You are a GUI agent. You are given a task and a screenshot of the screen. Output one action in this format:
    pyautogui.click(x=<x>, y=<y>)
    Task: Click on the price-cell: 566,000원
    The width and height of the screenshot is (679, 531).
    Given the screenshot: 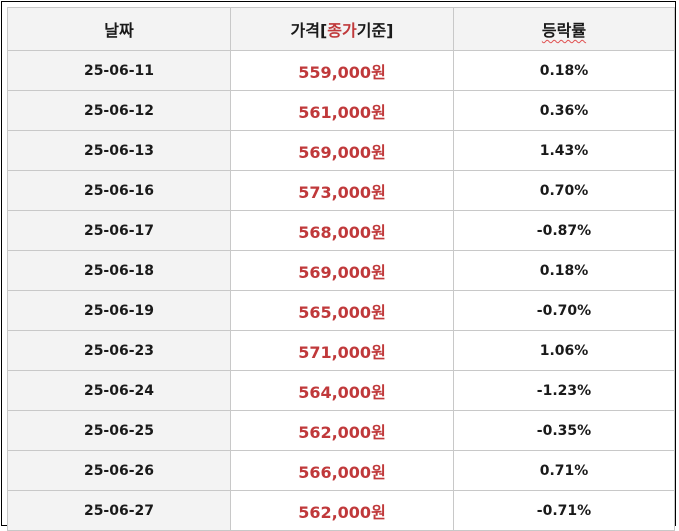 What is the action you would take?
    pyautogui.click(x=342, y=470)
    